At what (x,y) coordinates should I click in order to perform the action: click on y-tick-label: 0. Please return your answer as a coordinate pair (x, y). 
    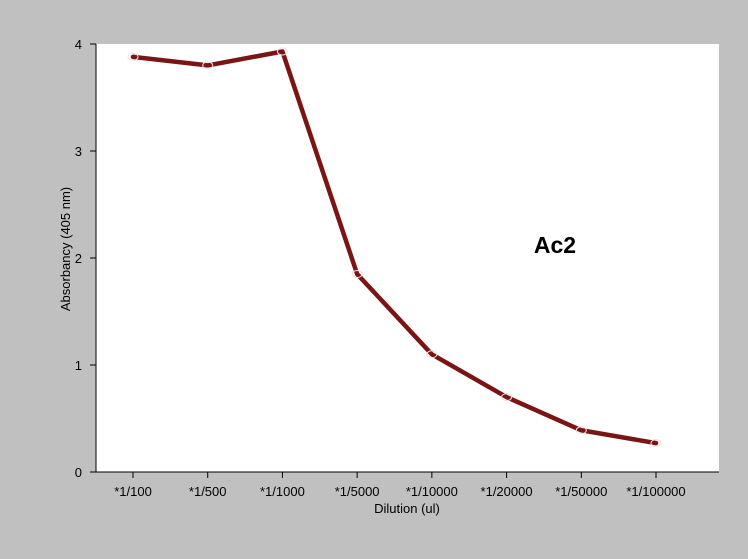
    Looking at the image, I should click on (78, 472).